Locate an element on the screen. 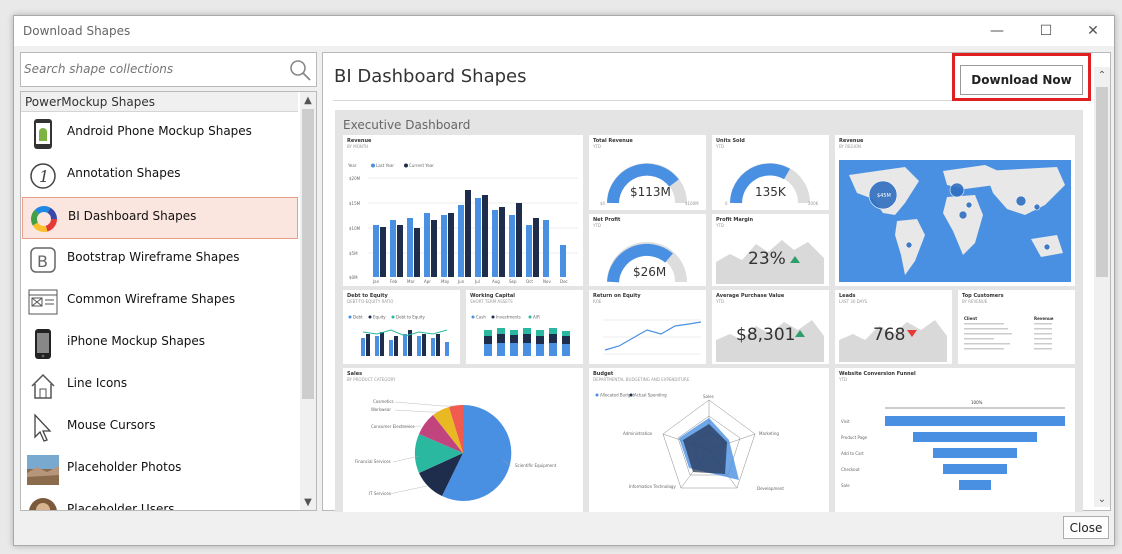 This screenshot has height=554, width=1122. card-title: Top Customers is located at coordinates (983, 296).